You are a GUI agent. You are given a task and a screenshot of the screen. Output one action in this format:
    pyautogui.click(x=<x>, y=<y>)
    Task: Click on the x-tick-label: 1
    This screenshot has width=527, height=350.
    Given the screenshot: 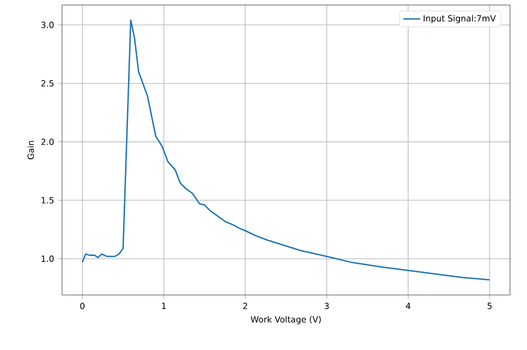 What is the action you would take?
    pyautogui.click(x=164, y=305)
    